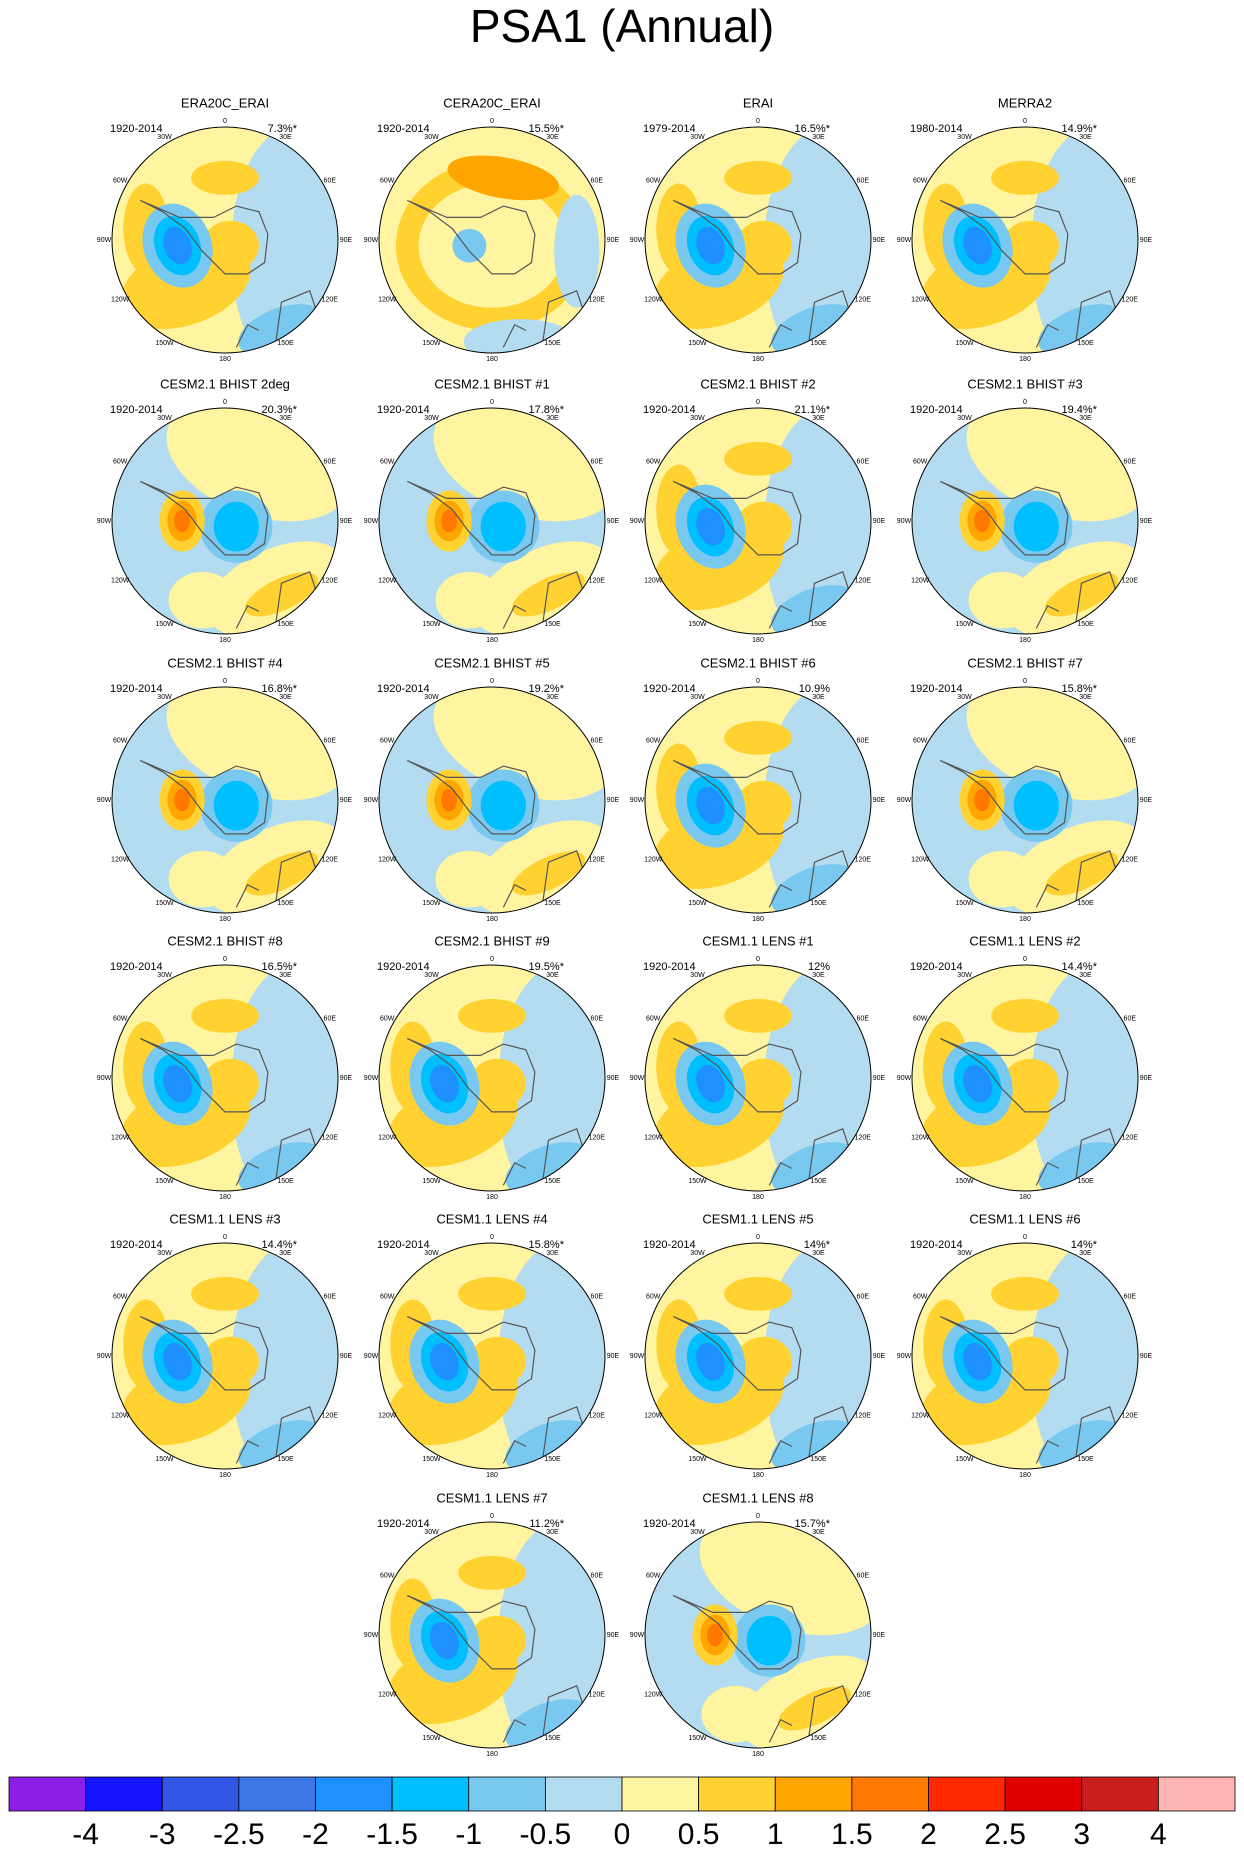 The height and width of the screenshot is (1858, 1244). I want to click on colorbar-label: 1.5, so click(852, 1834).